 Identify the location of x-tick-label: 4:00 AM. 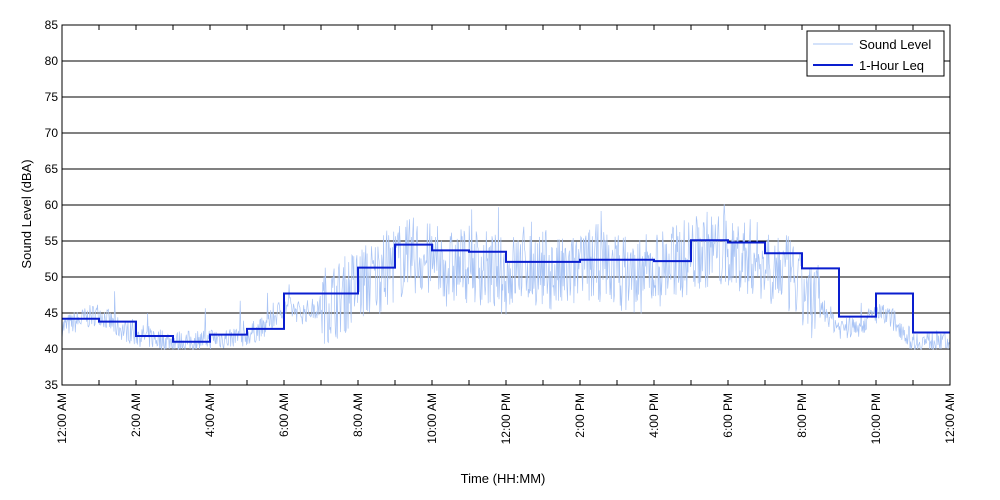
(210, 415).